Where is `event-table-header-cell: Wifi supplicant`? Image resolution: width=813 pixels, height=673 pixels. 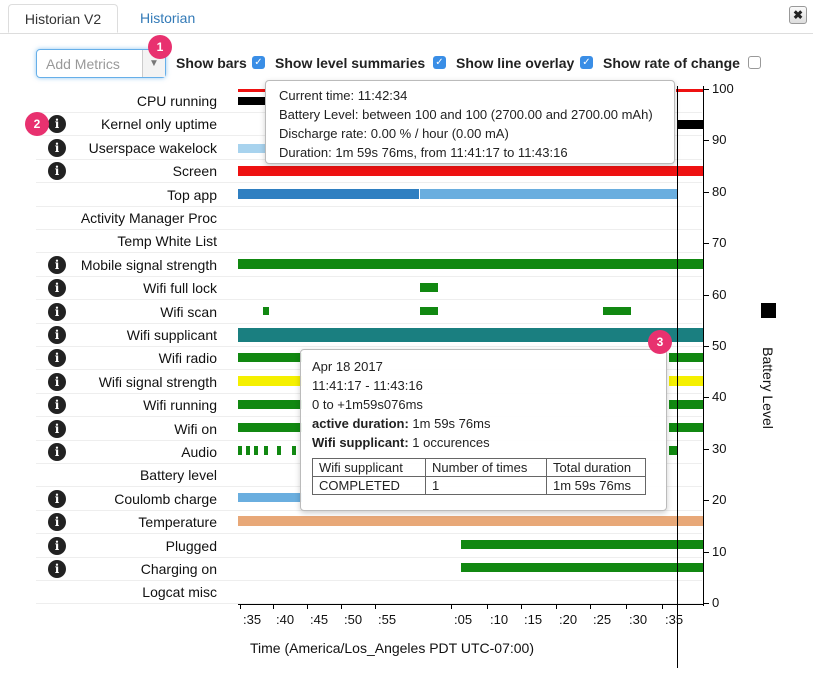
event-table-header-cell: Wifi supplicant is located at coordinates (369, 467).